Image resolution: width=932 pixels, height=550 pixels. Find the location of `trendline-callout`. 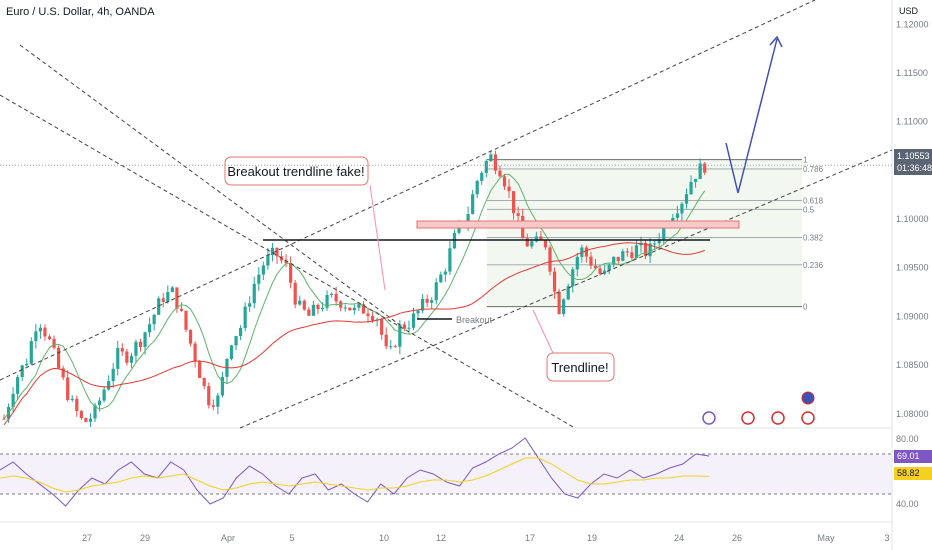

trendline-callout is located at coordinates (580, 367).